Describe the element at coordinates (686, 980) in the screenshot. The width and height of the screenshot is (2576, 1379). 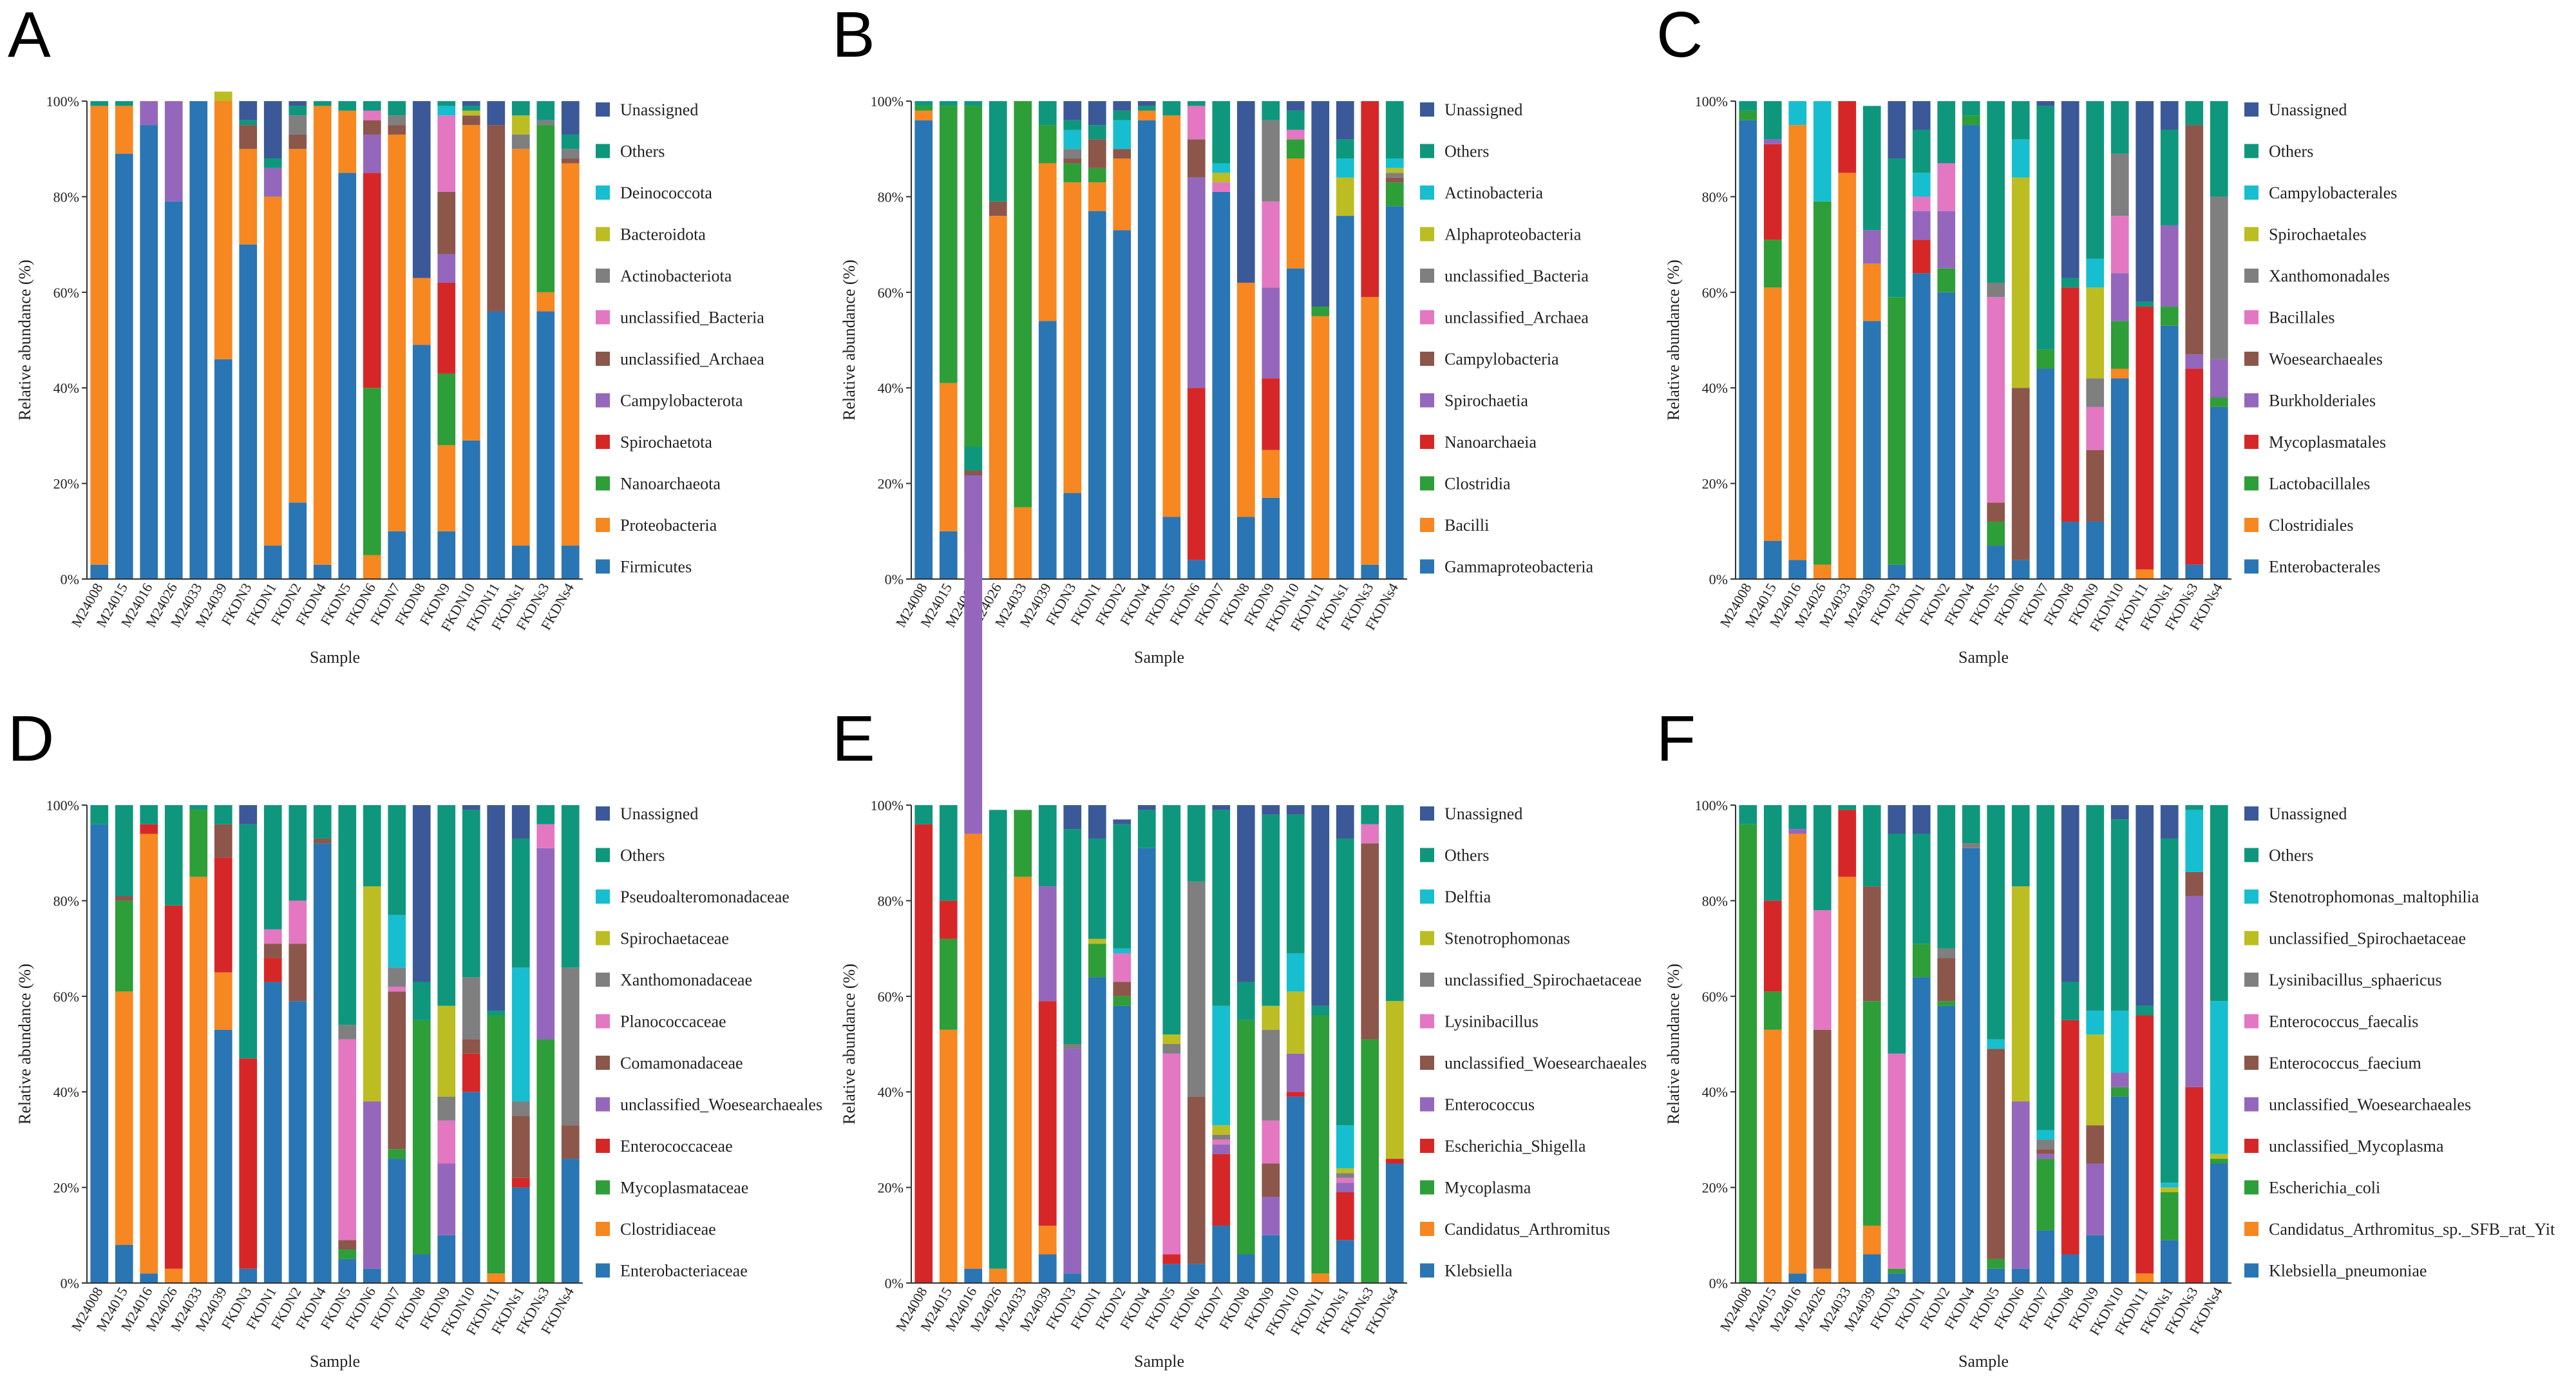
I see `legend-label: Xanthomonadaceae` at that location.